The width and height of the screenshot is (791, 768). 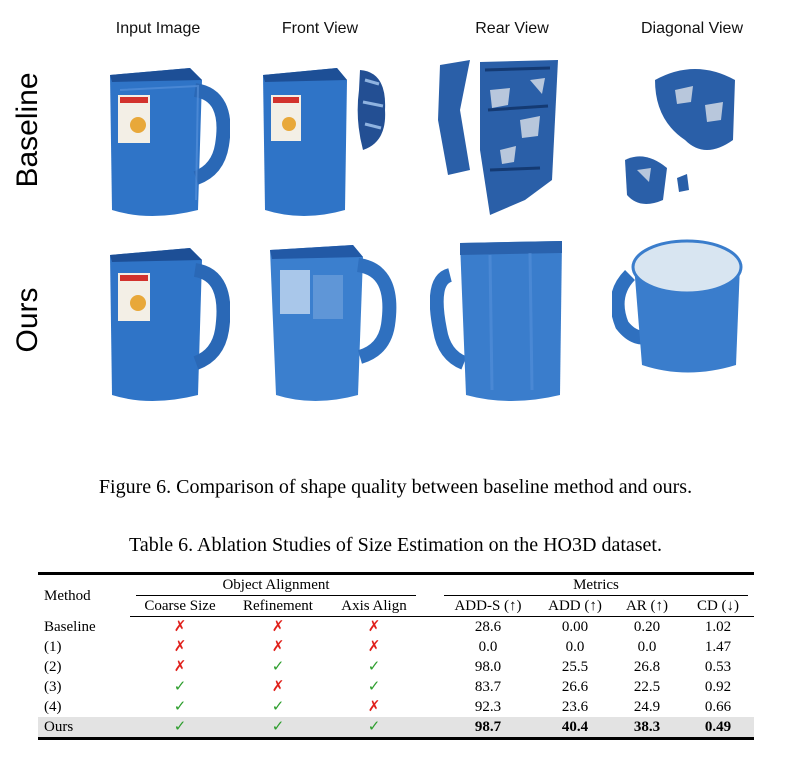 What do you see at coordinates (53, 667) in the screenshot?
I see `method-cell: (2)` at bounding box center [53, 667].